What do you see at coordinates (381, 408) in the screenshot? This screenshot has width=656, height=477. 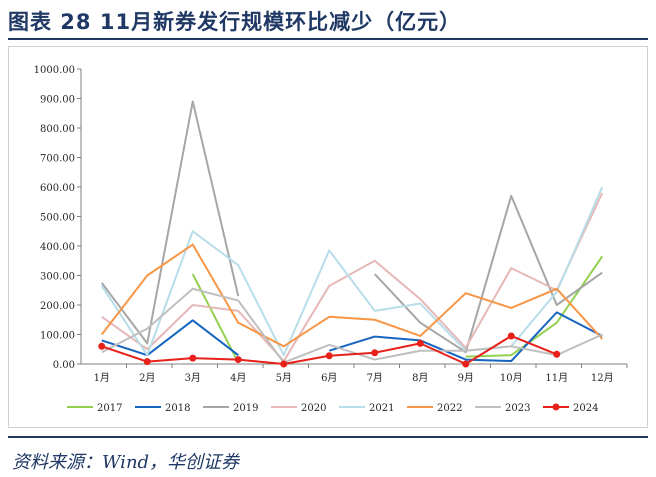 I see `legend-label-2021: 2021` at bounding box center [381, 408].